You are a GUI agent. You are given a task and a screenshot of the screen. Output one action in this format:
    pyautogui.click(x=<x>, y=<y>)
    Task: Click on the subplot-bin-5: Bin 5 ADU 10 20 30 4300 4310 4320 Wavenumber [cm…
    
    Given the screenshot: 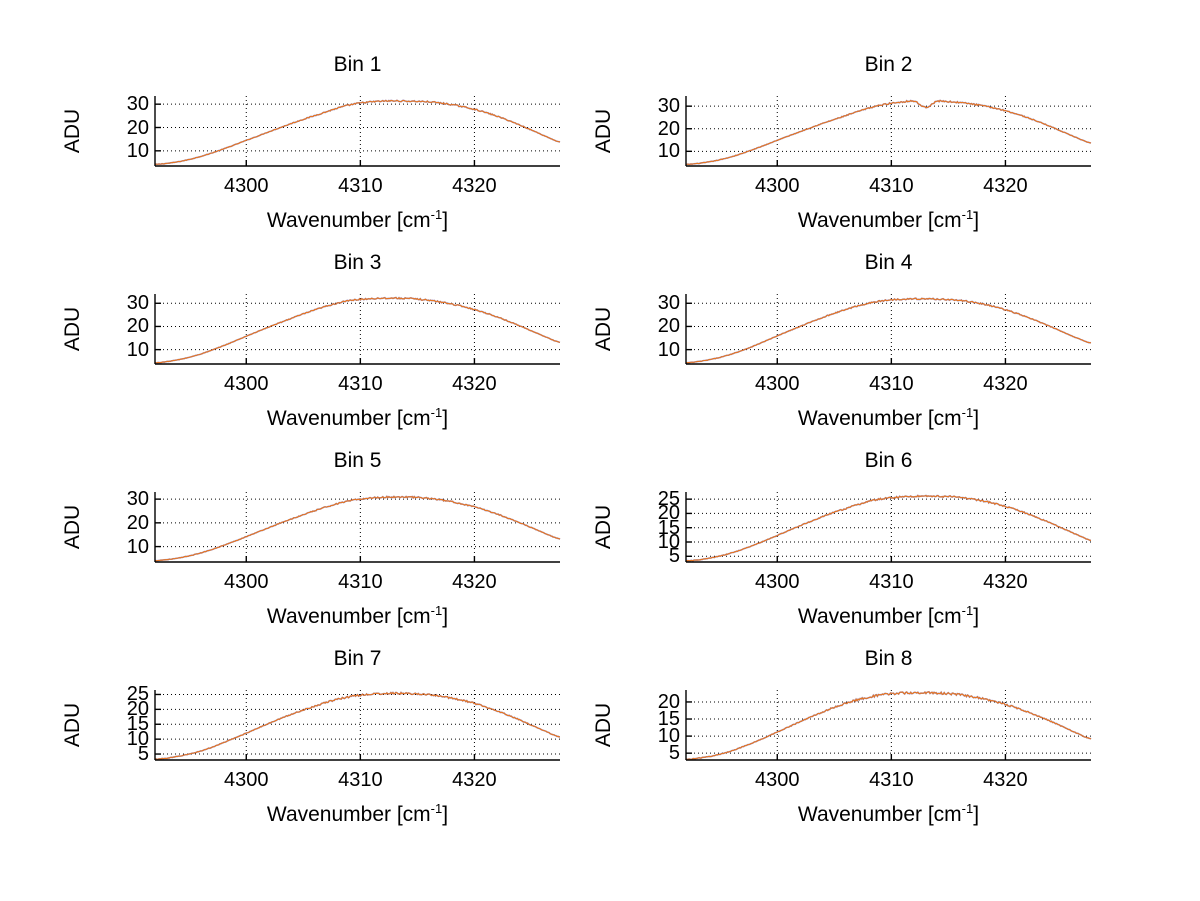 What is the action you would take?
    pyautogui.click(x=312, y=545)
    